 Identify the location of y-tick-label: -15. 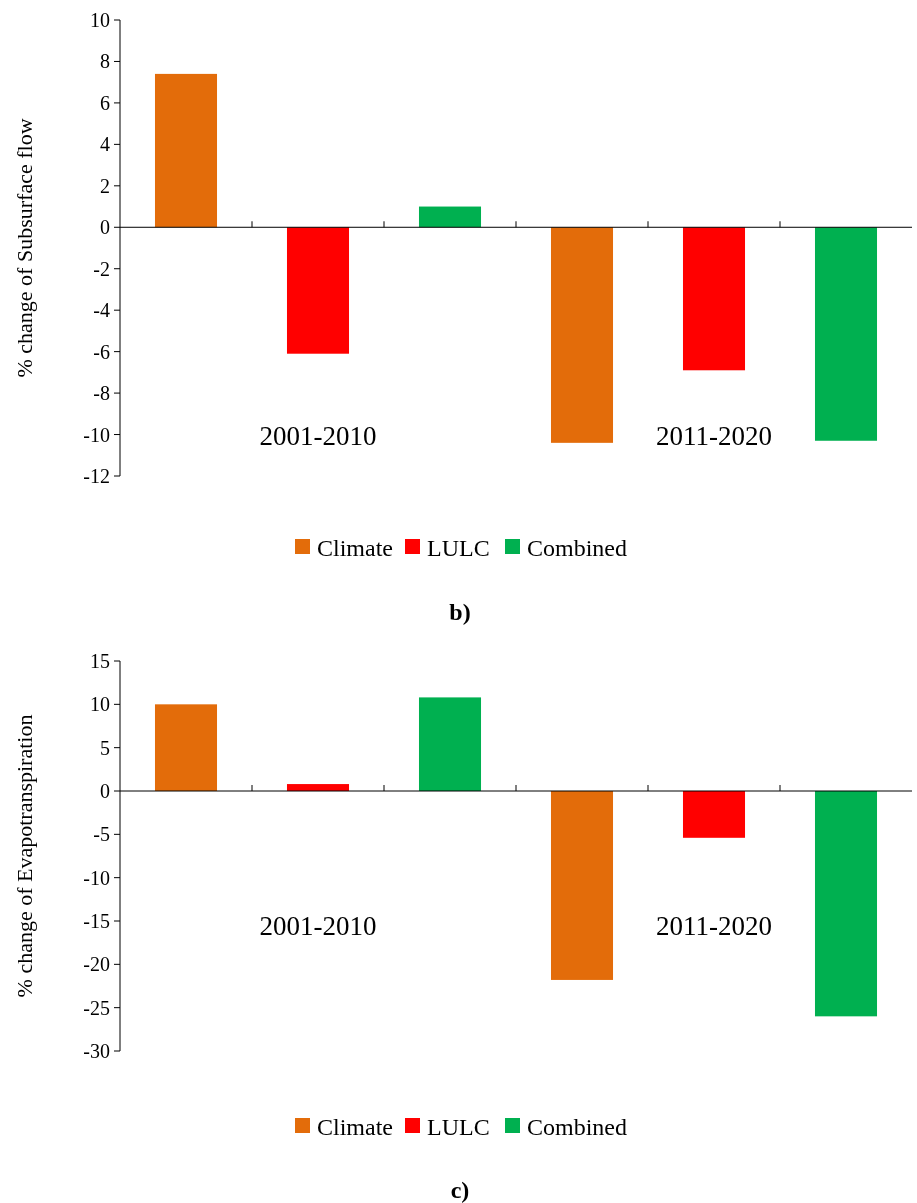
(96, 921).